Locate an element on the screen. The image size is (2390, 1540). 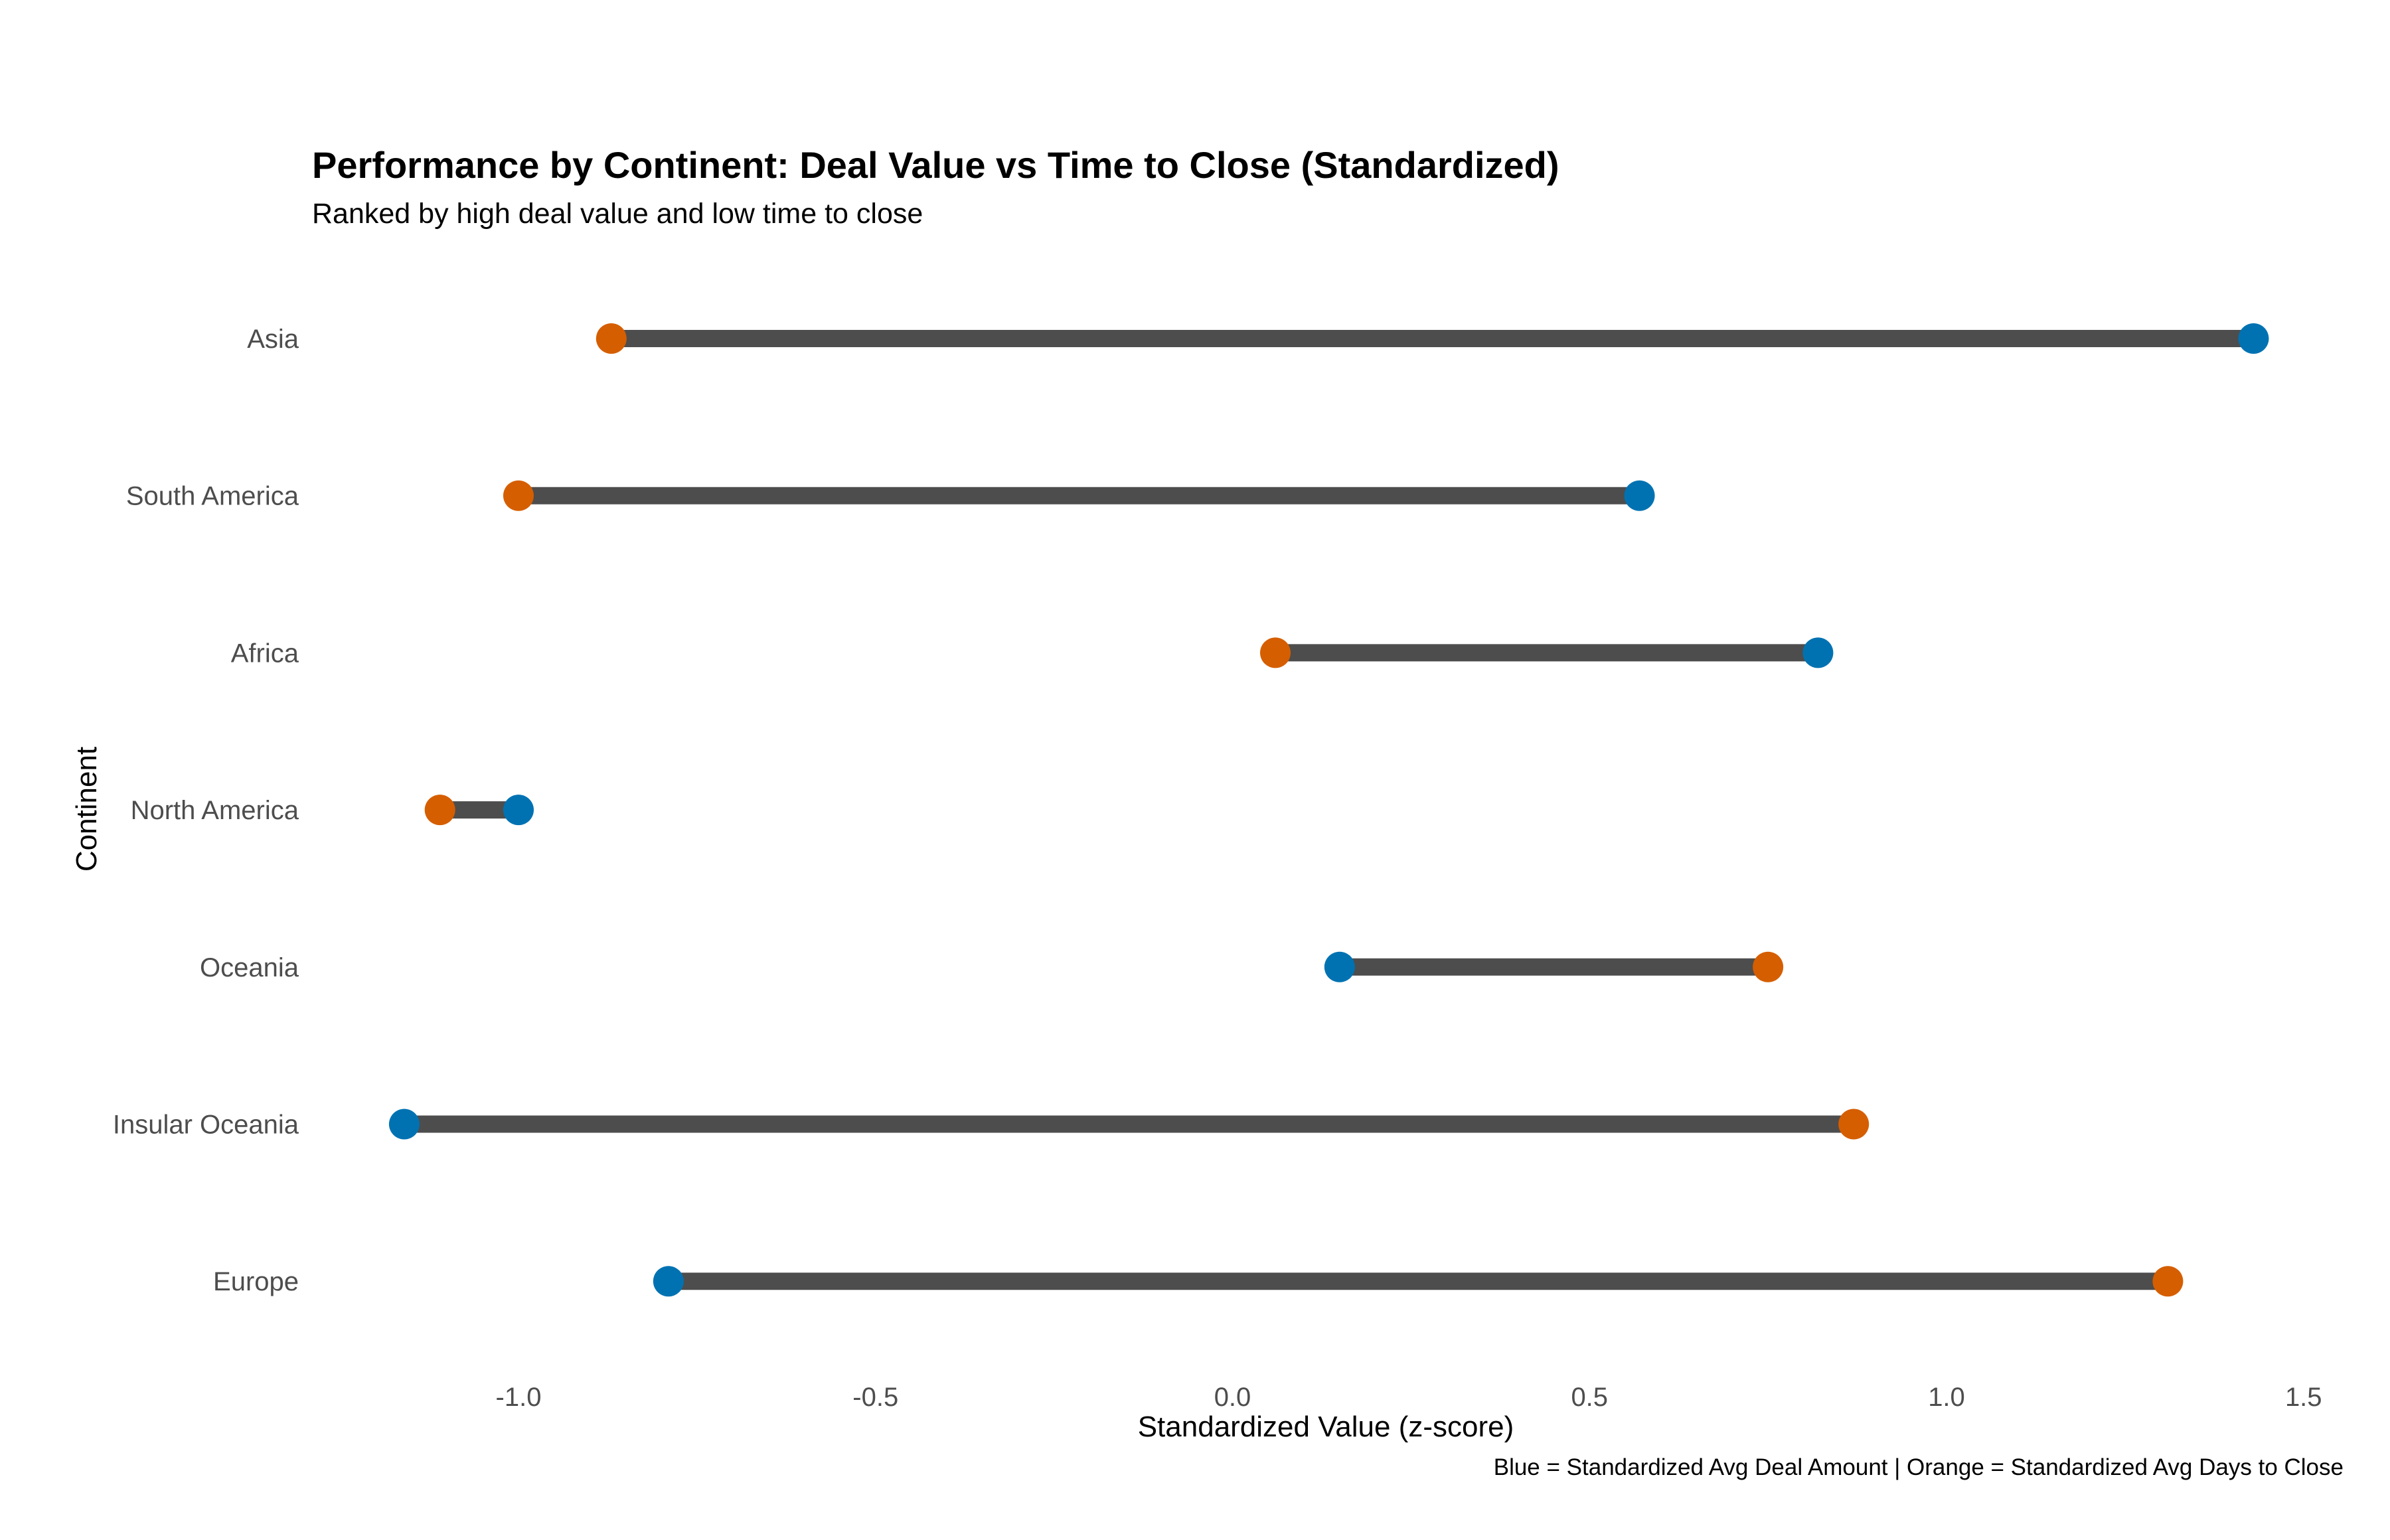
point-deal-amount-north-america is located at coordinates (518, 810).